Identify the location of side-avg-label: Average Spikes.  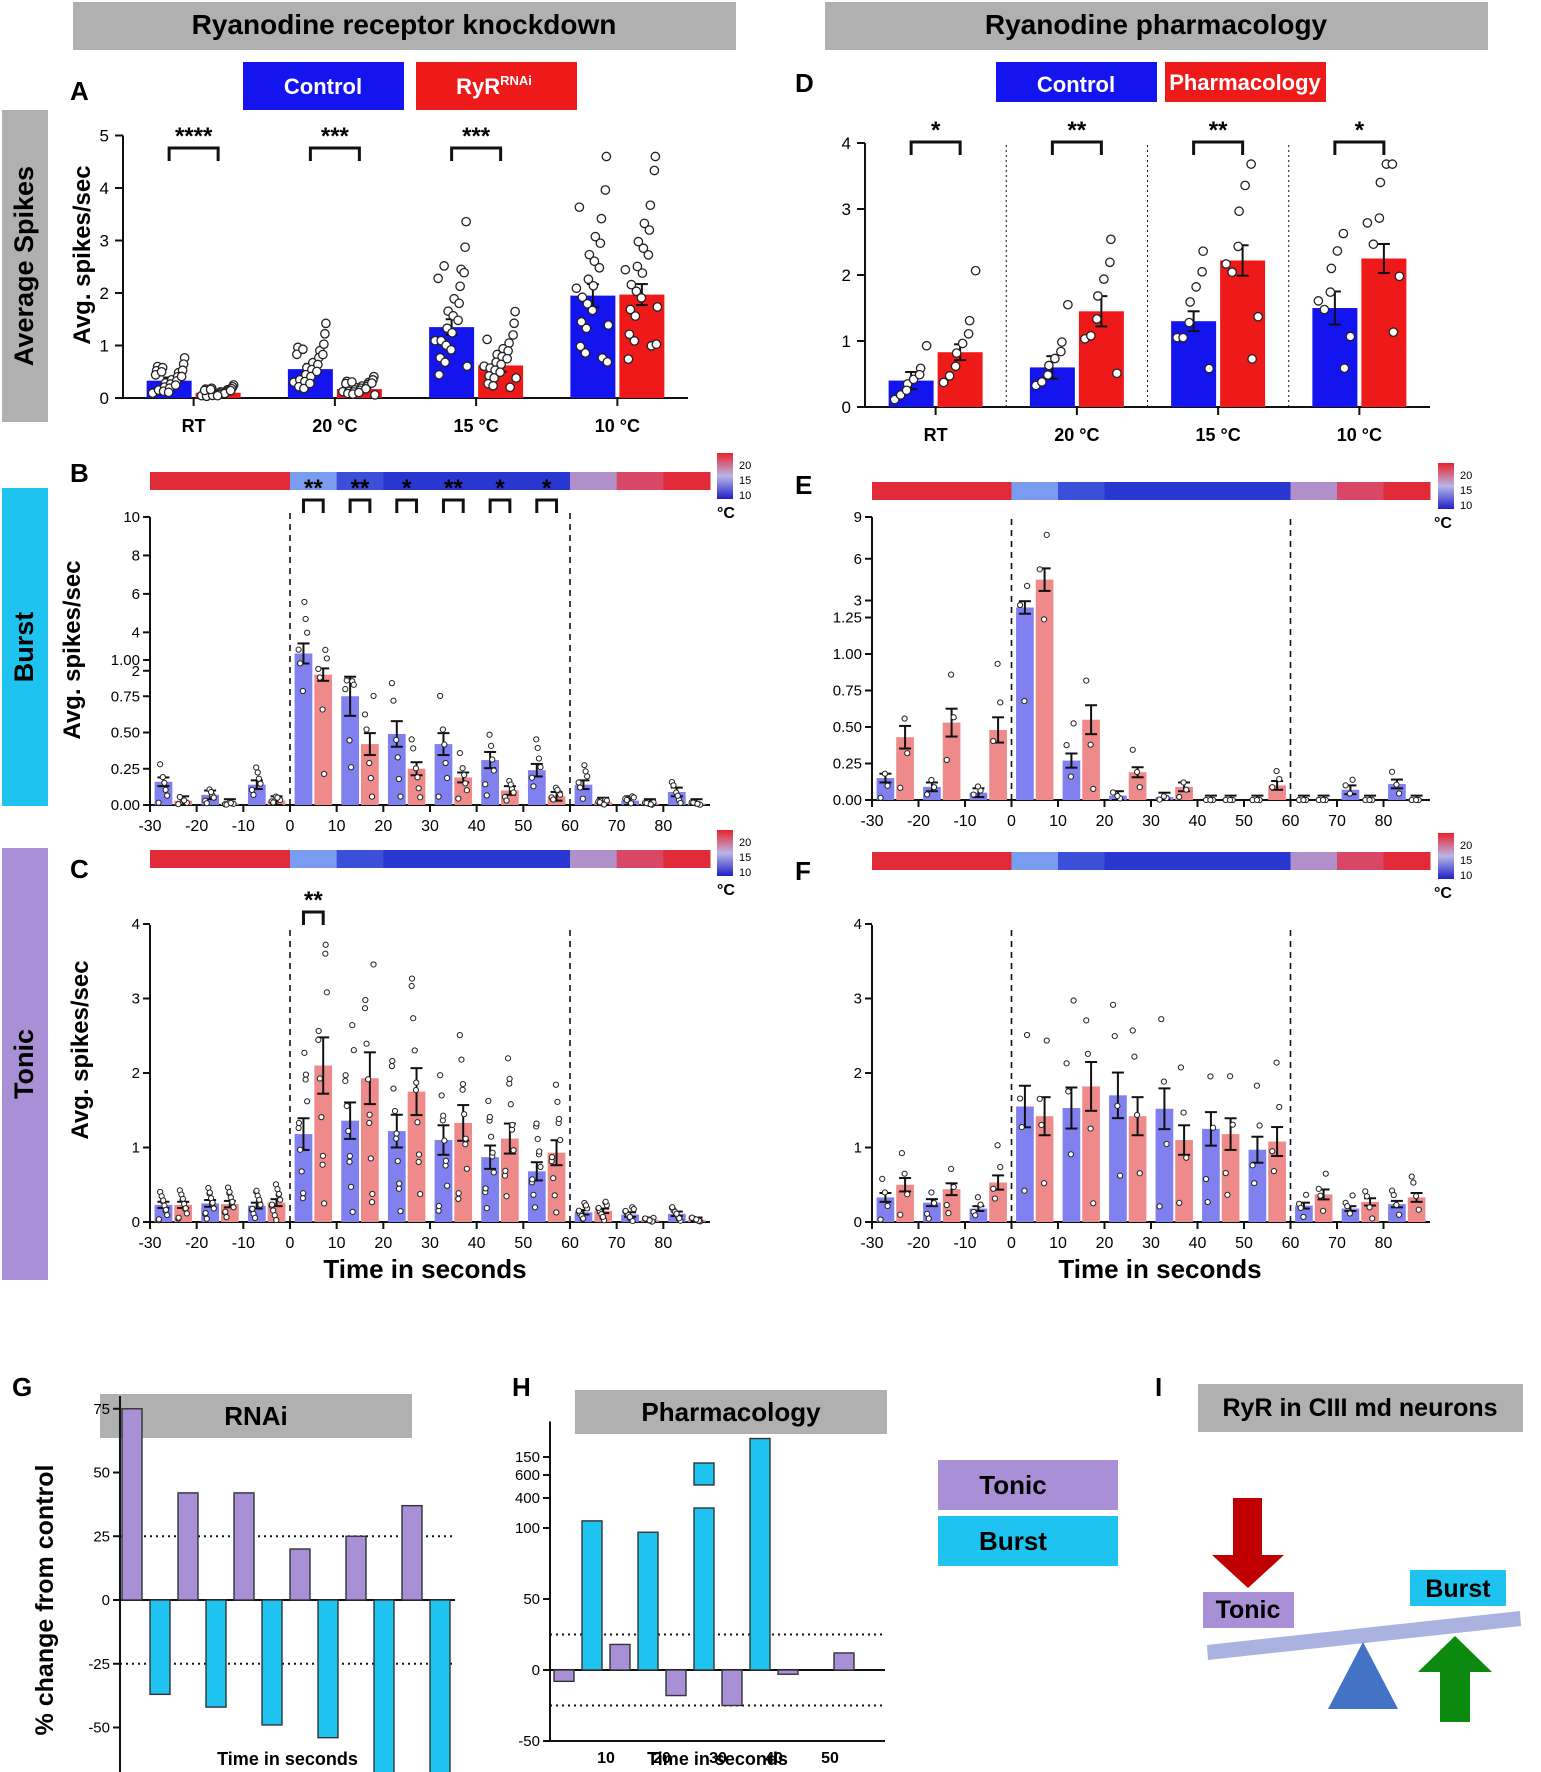
(24, 266).